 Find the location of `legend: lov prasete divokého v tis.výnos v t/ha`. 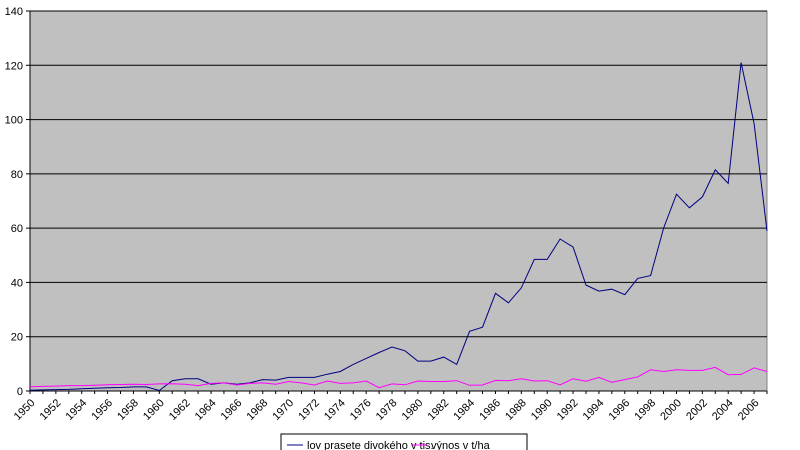

legend: lov prasete divokého v tis.výnos v t/ha is located at coordinates (404, 441).